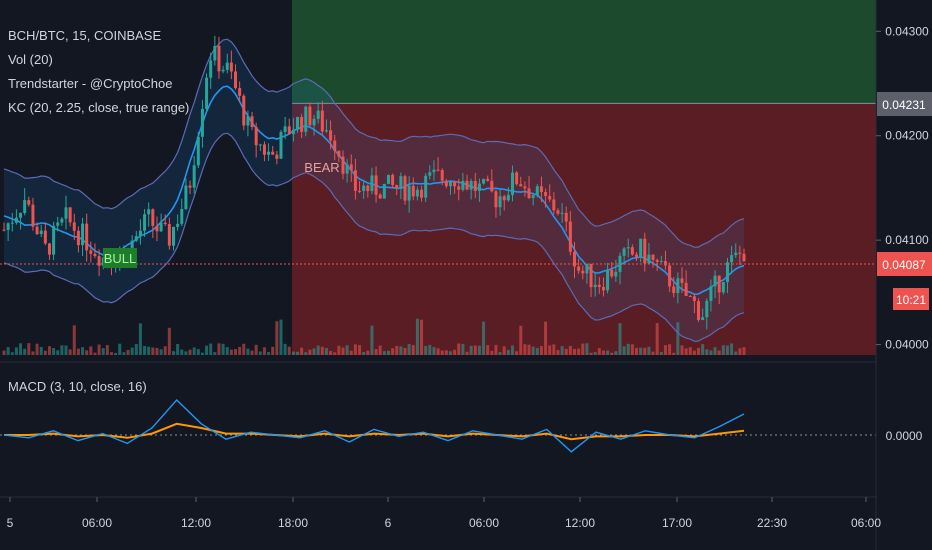 This screenshot has width=932, height=550. What do you see at coordinates (99, 107) in the screenshot?
I see `indicator-keltner: KC (20, 2.25, close, true range)` at bounding box center [99, 107].